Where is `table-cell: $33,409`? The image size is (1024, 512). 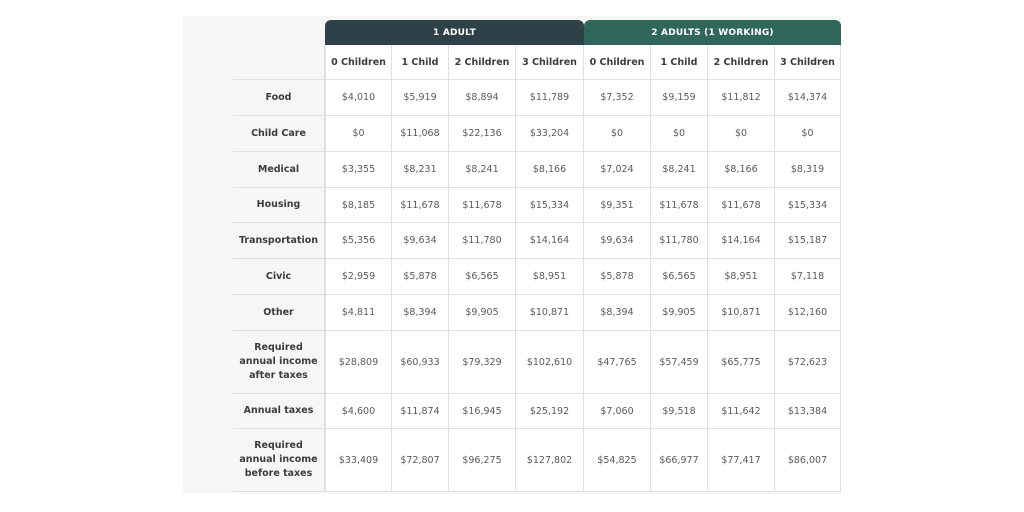
table-cell: $33,409 is located at coordinates (358, 460).